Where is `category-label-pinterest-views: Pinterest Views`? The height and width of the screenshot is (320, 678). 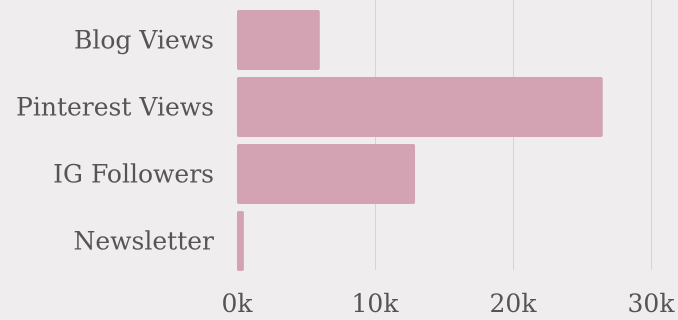 category-label-pinterest-views: Pinterest Views is located at coordinates (115, 107).